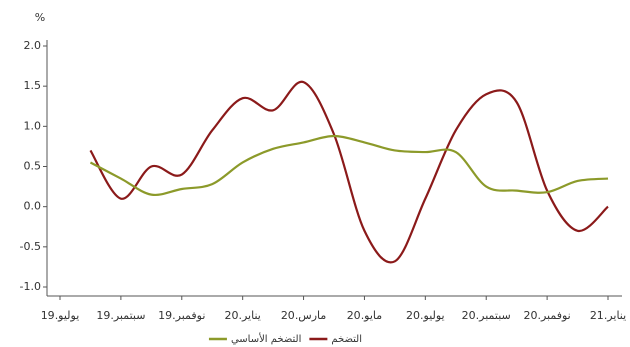 The image size is (630, 347). I want to click on x-tick-label: نوفمبر.19, so click(181, 315).